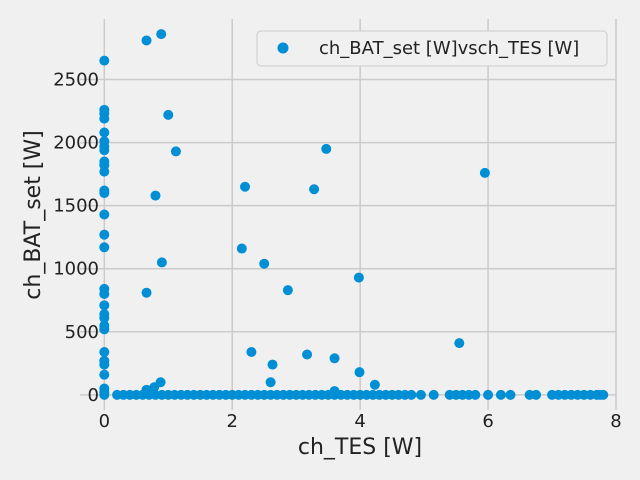  Describe the element at coordinates (487, 421) in the screenshot. I see `x-tick-label: 6` at that location.